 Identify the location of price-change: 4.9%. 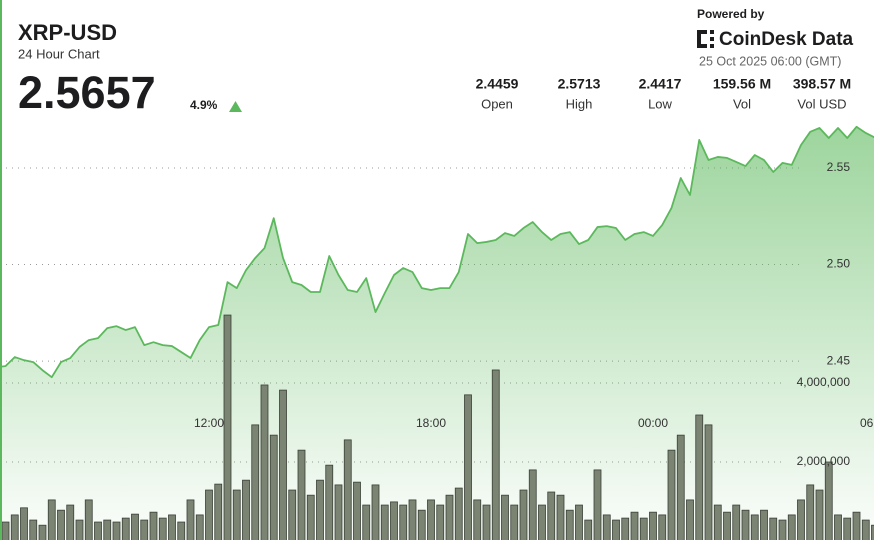
(204, 105).